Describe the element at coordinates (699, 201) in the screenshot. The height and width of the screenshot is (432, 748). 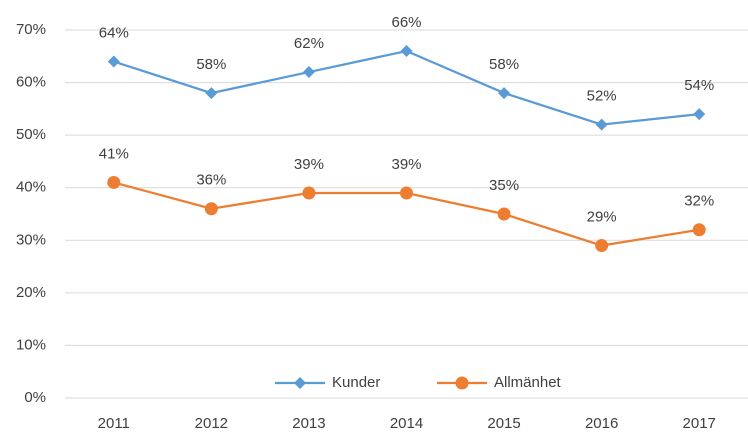
I see `data-label: 32%` at that location.